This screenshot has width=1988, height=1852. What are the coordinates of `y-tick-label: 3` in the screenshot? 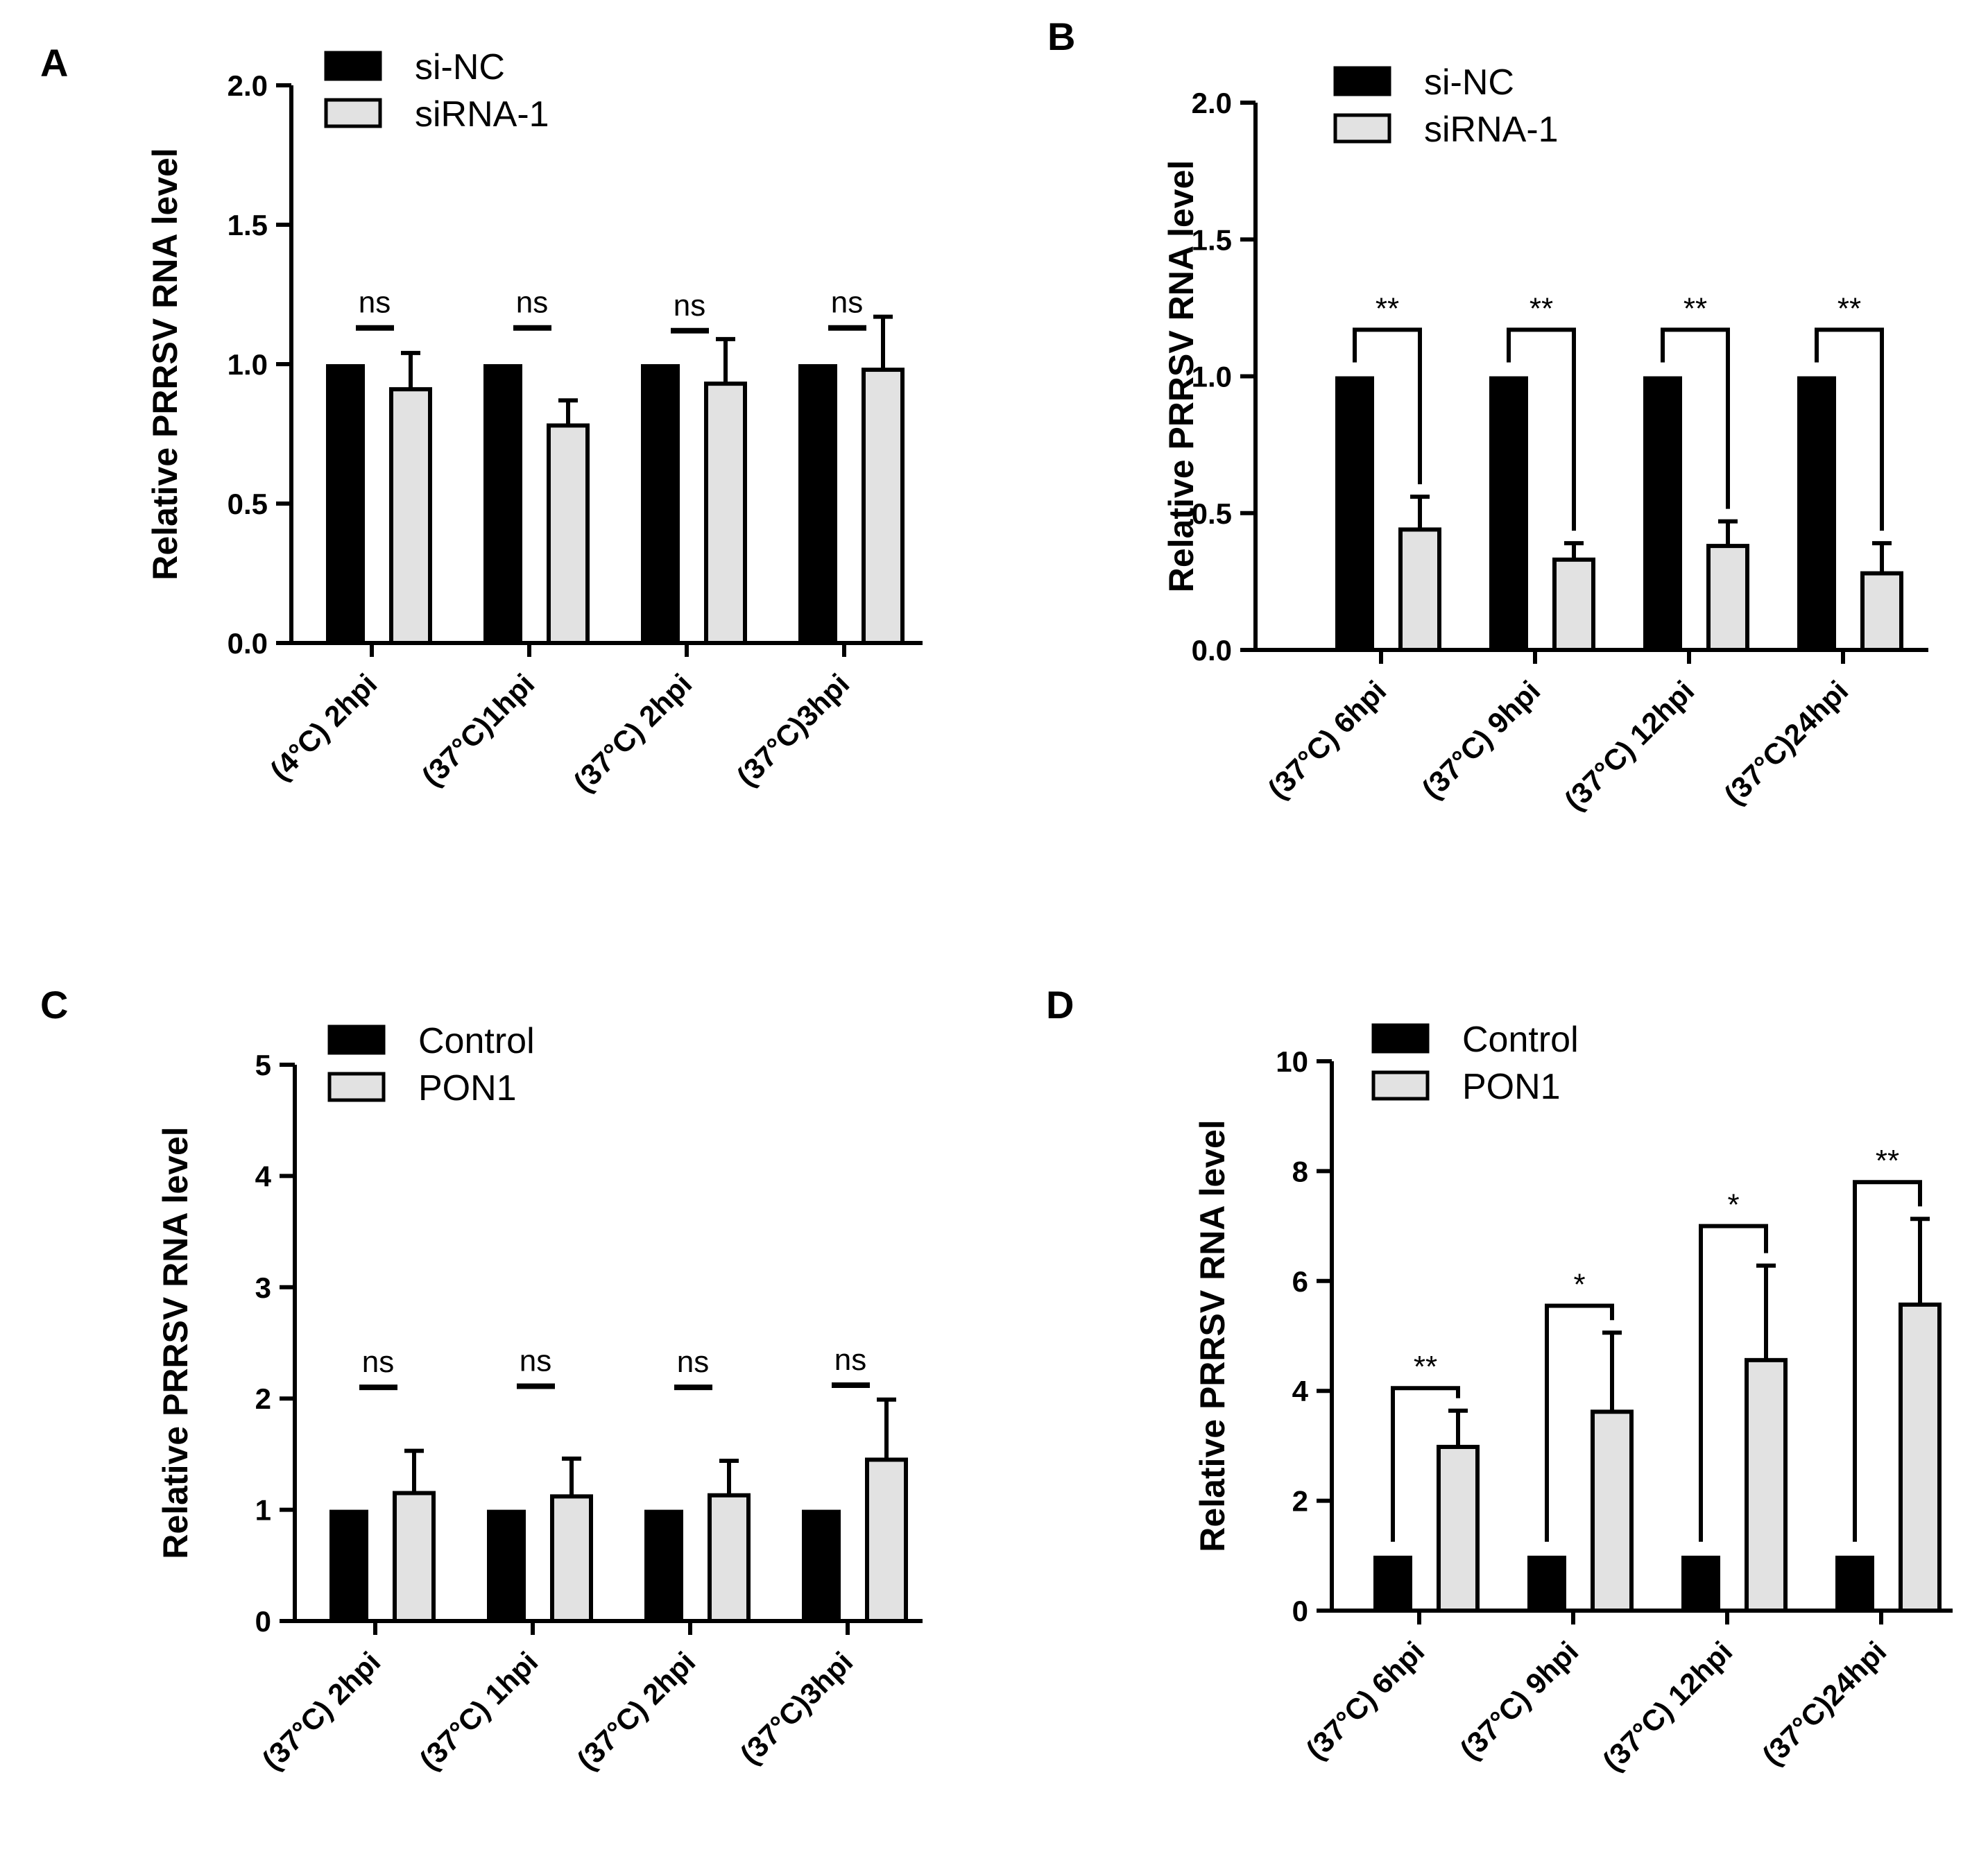 It's located at (263, 1287).